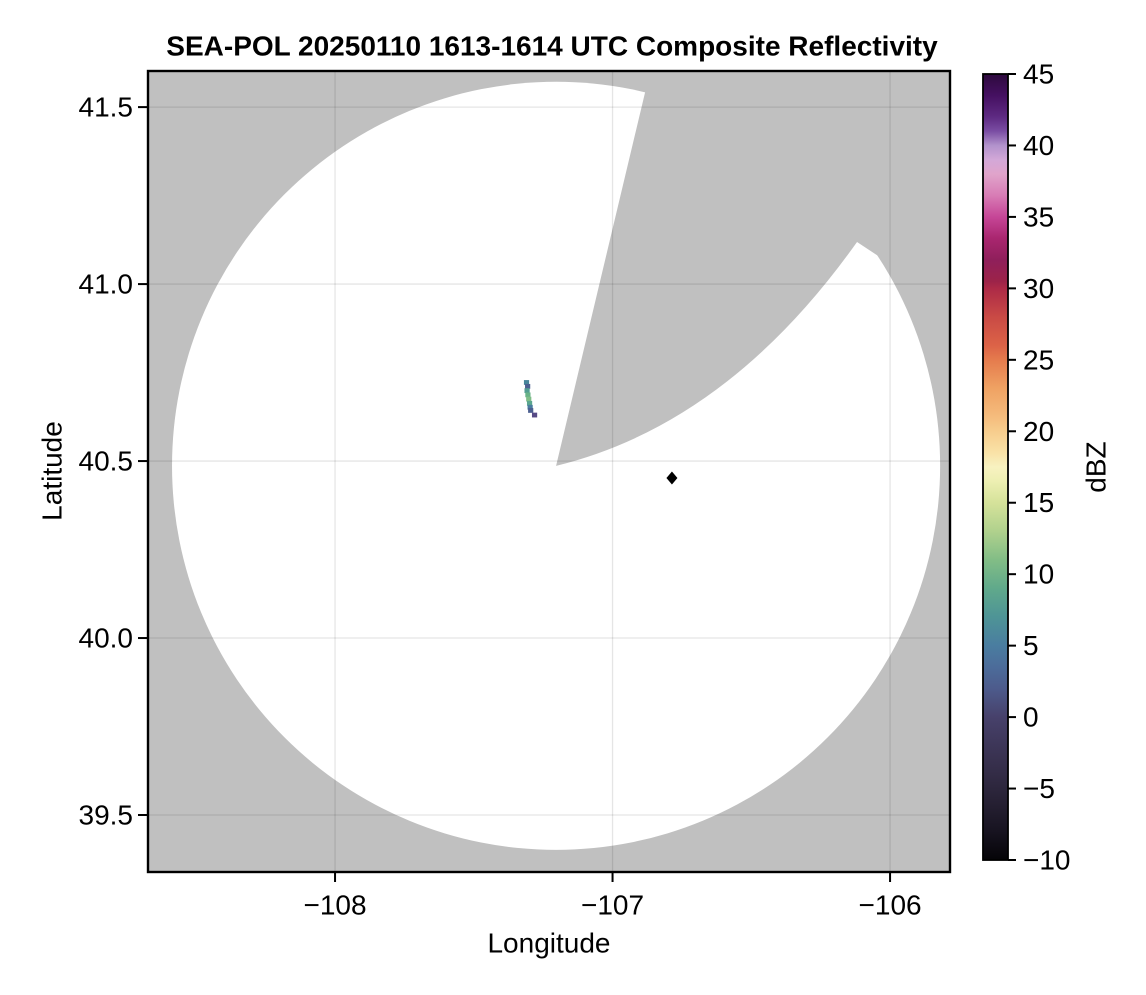 The width and height of the screenshot is (1146, 995). Describe the element at coordinates (1038, 145) in the screenshot. I see `colorbar-tick-label: 40` at that location.